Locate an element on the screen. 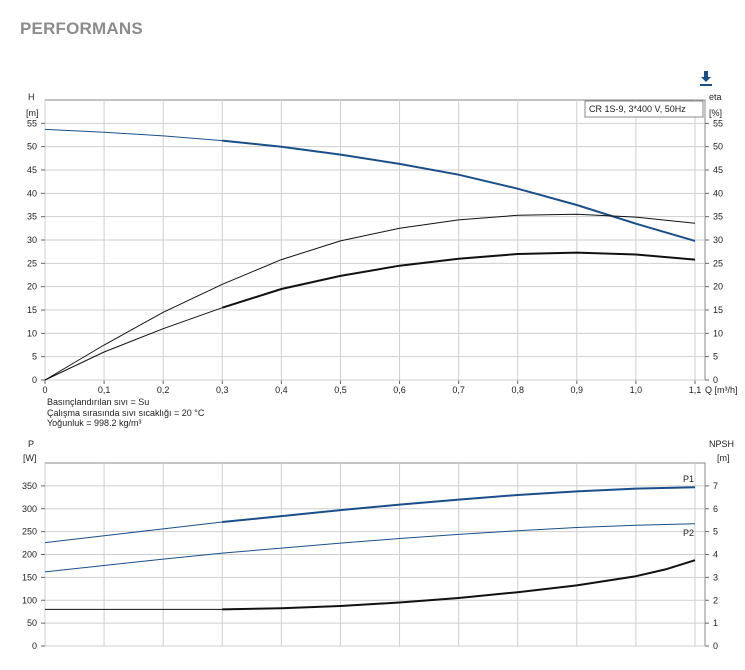 This screenshot has height=670, width=745. y-tick-label-right: 6 is located at coordinates (715, 509).